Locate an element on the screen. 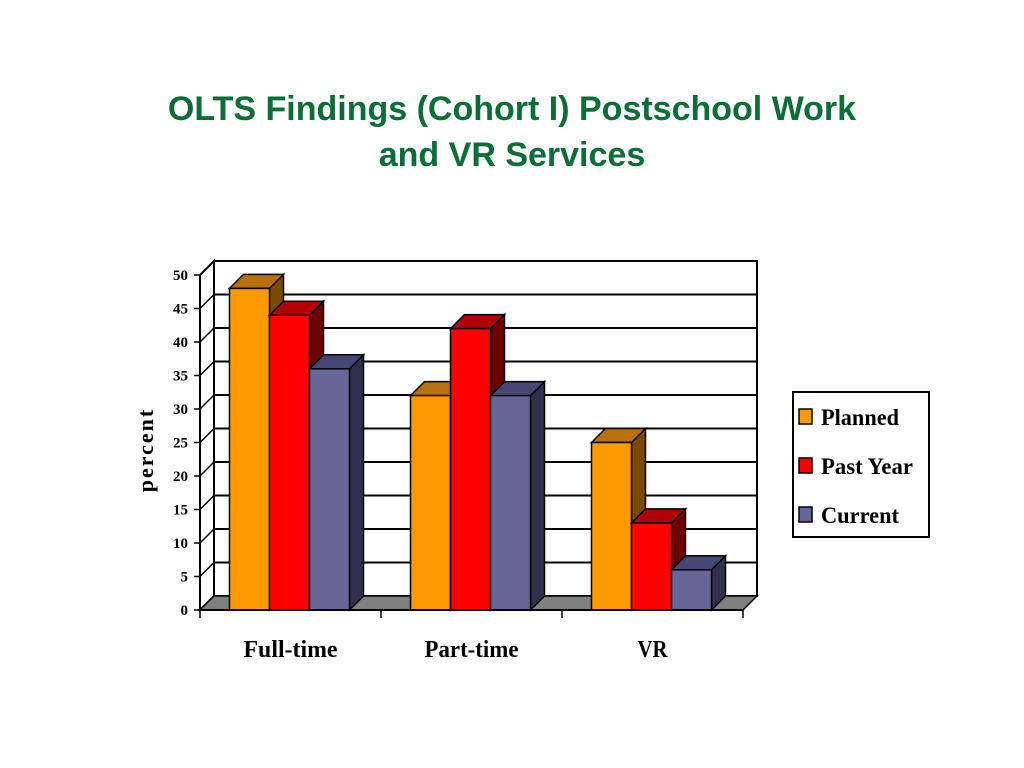 Image resolution: width=1024 pixels, height=768 pixels. x-category-label: VR is located at coordinates (653, 650).